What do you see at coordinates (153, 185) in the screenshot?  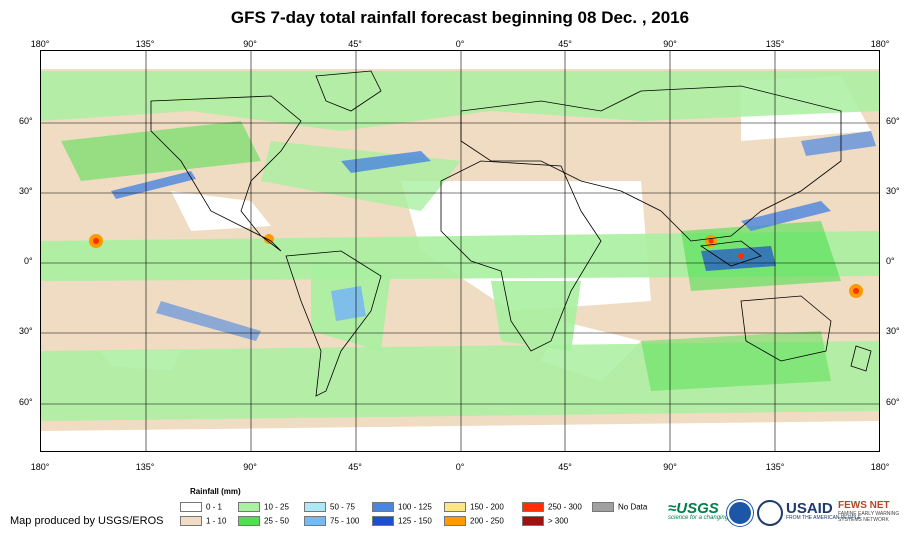 I see `pacific-heavy-rain` at bounding box center [153, 185].